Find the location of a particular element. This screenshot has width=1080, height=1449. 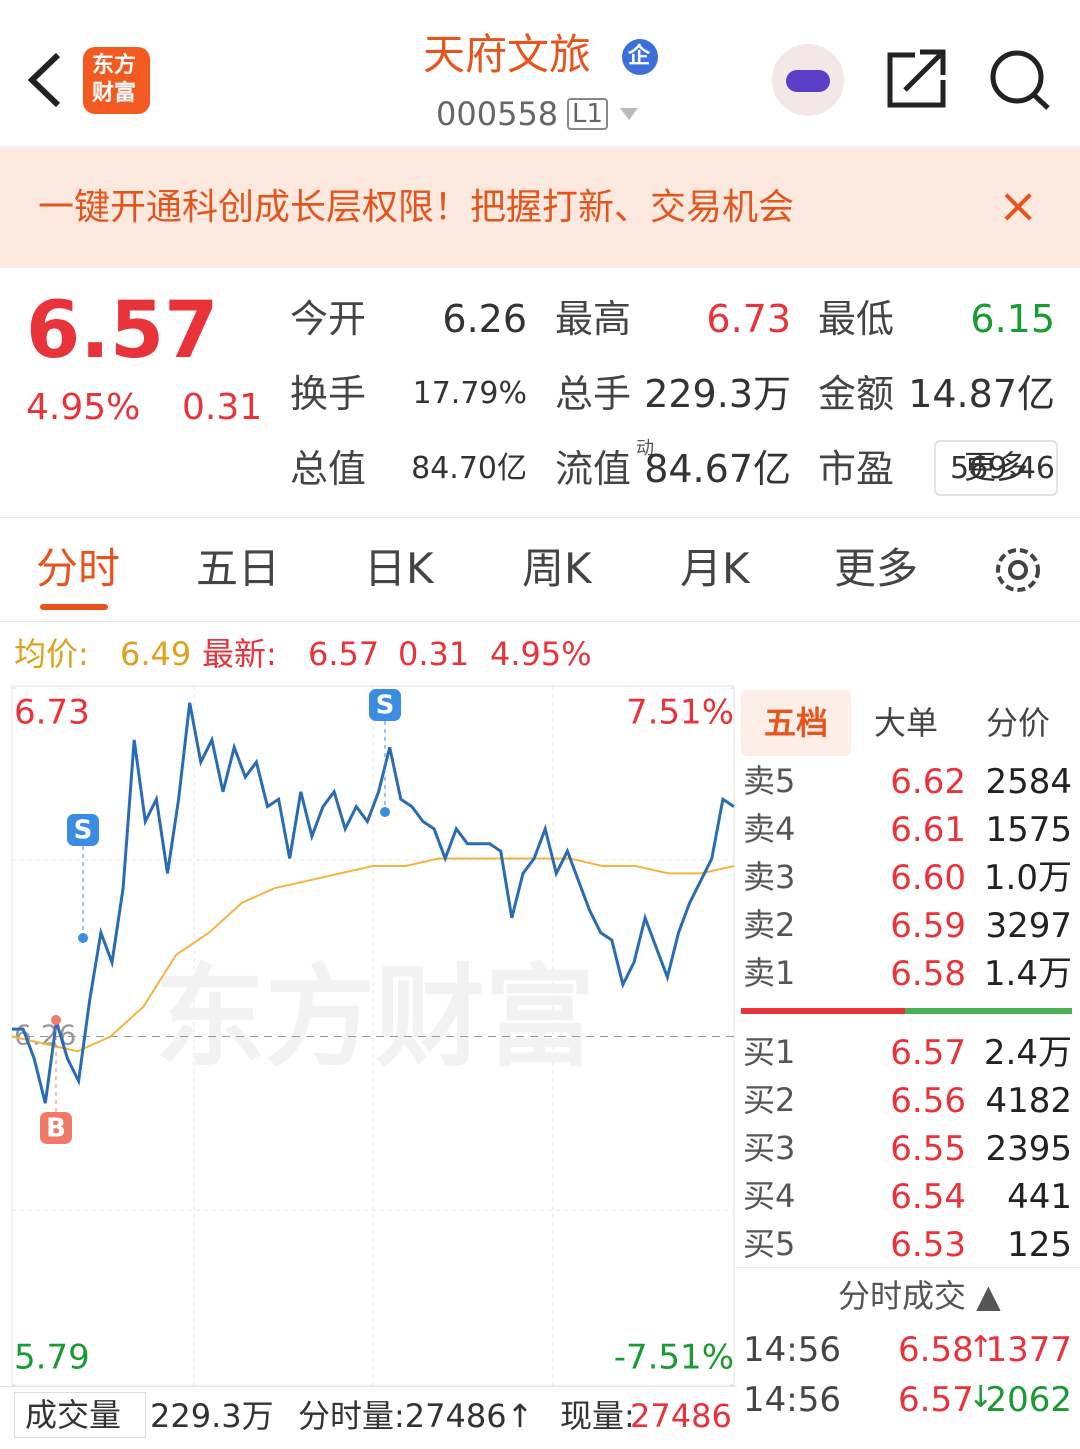

badge-bg is located at coordinates (640, 57).